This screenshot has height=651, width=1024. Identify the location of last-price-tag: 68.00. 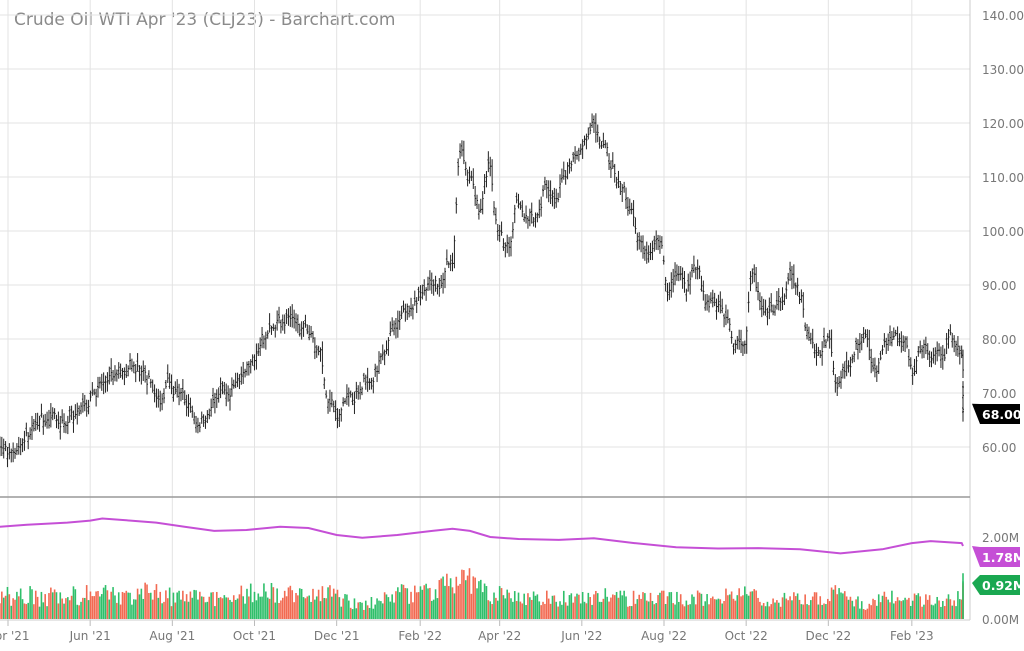
(1002, 414).